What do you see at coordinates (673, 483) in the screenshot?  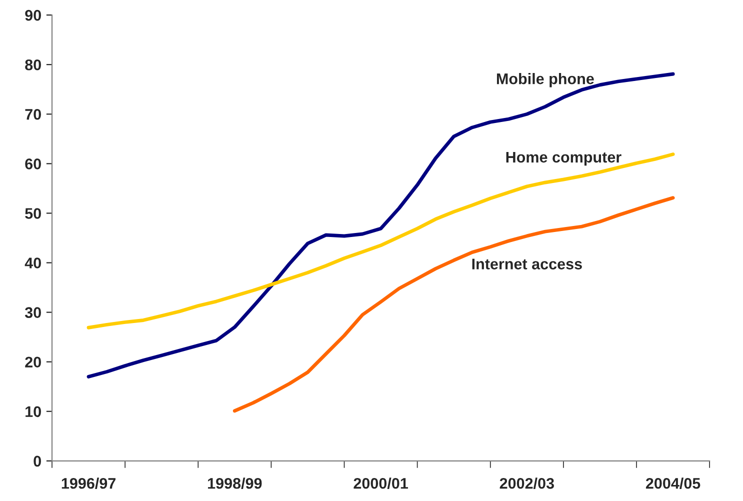 I see `x-tick-label: 2004/05` at bounding box center [673, 483].